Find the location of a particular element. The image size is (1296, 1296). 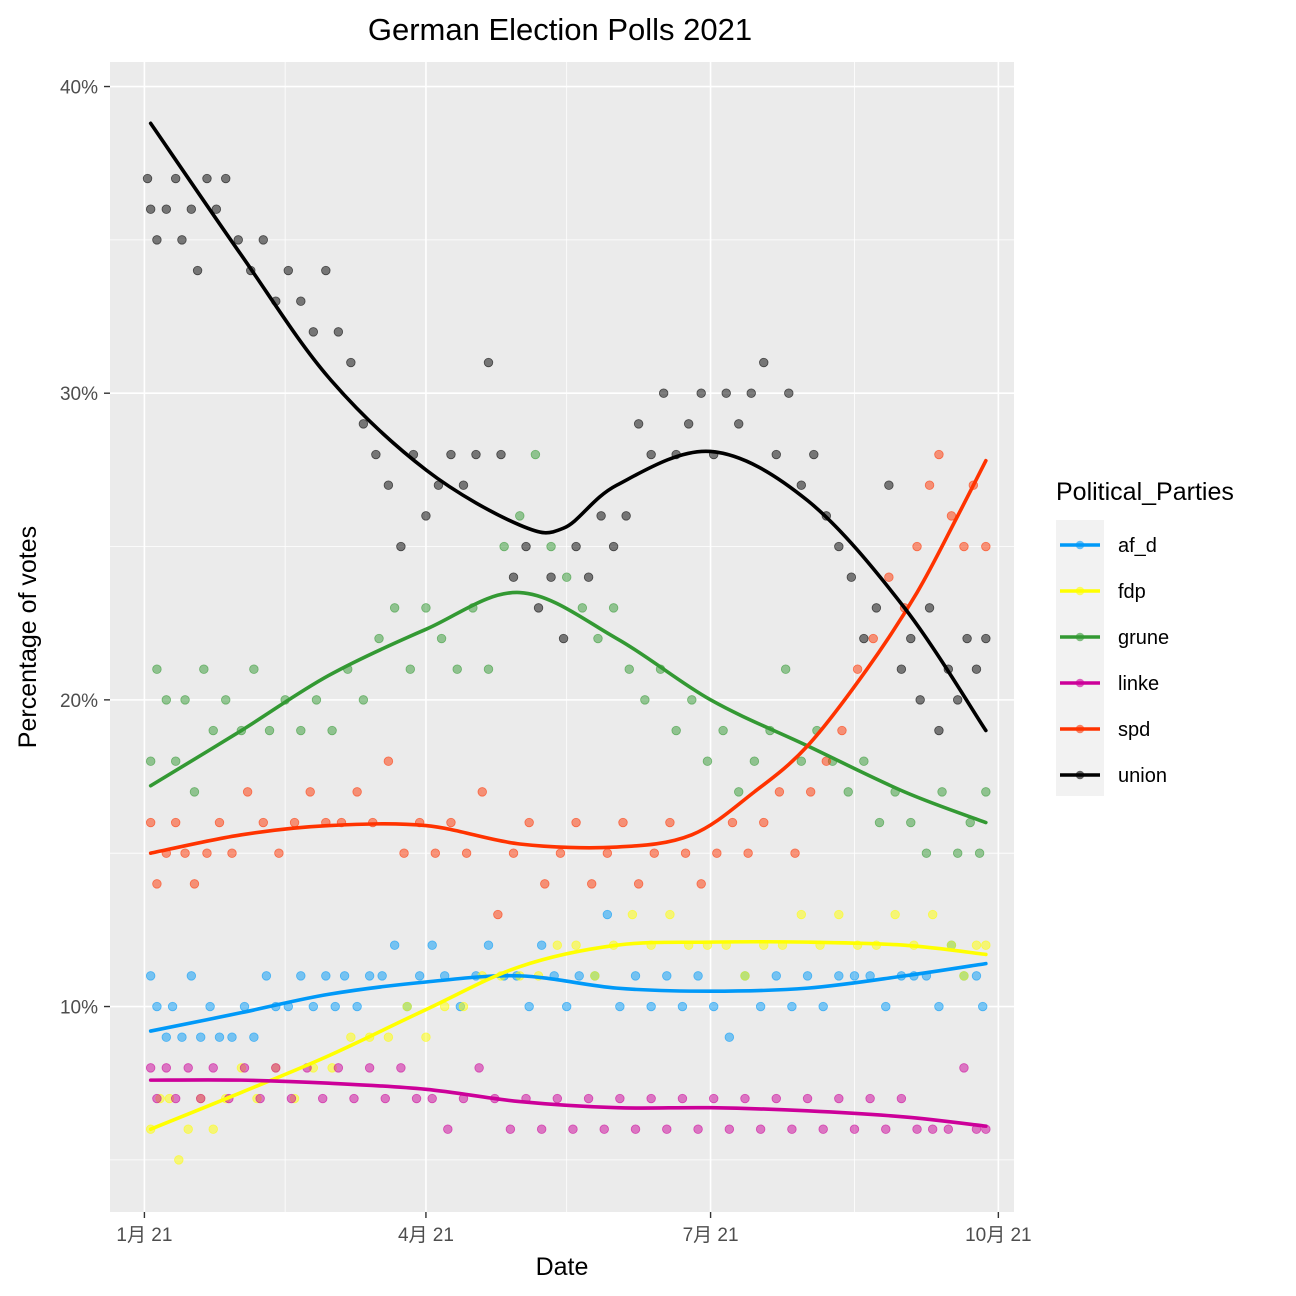

legend-label-grune: grune is located at coordinates (1143, 638).